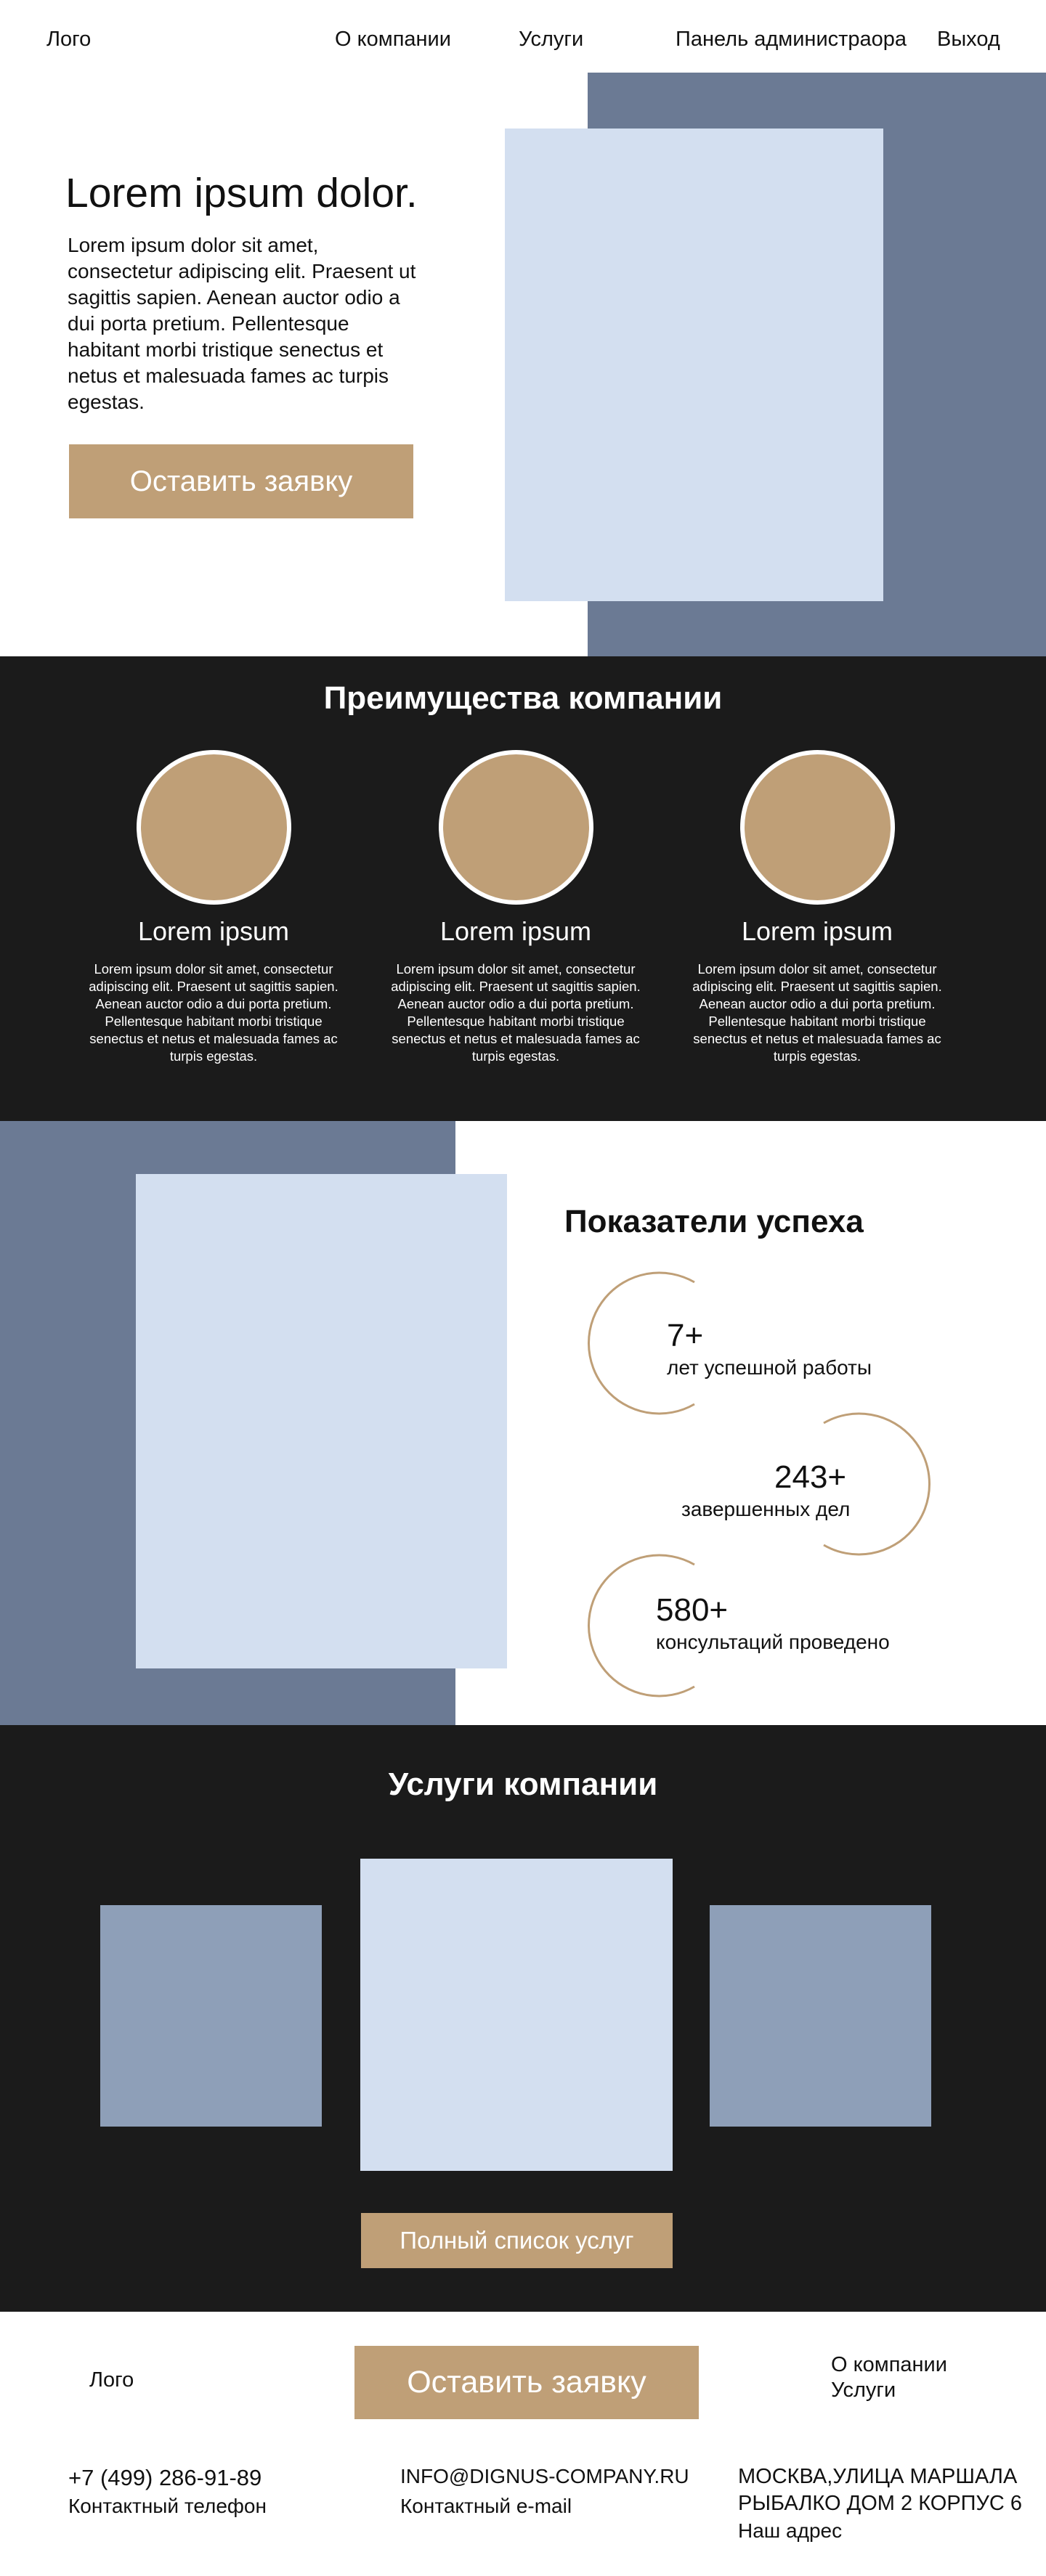 The width and height of the screenshot is (1046, 2576). I want to click on nav-logout: Выход, so click(968, 39).